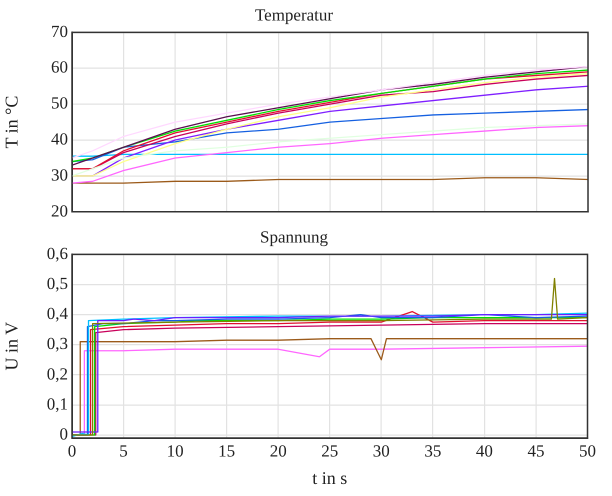 This screenshot has width=612, height=496. Describe the element at coordinates (57, 314) in the screenshot. I see `y-tick-label: 0,4` at that location.